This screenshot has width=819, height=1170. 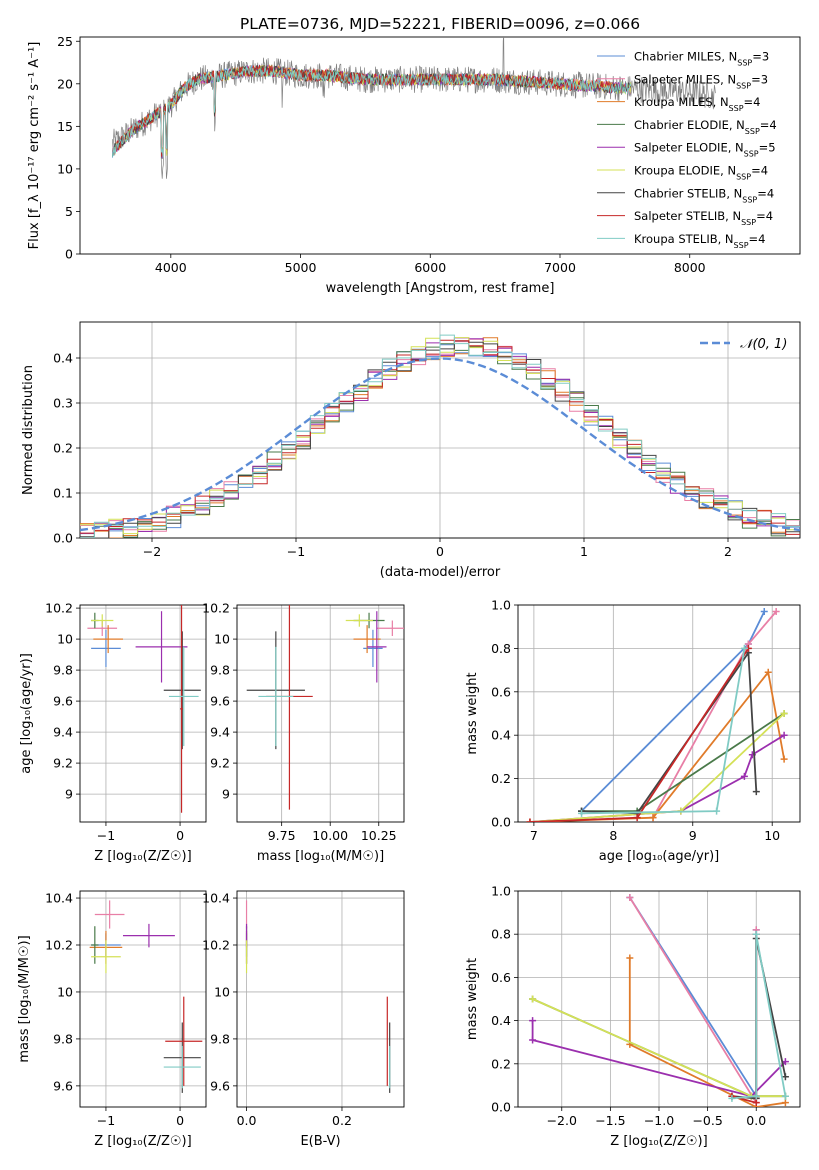 I want to click on weight_vs_age-ytick-label: 0.4, so click(x=501, y=735).